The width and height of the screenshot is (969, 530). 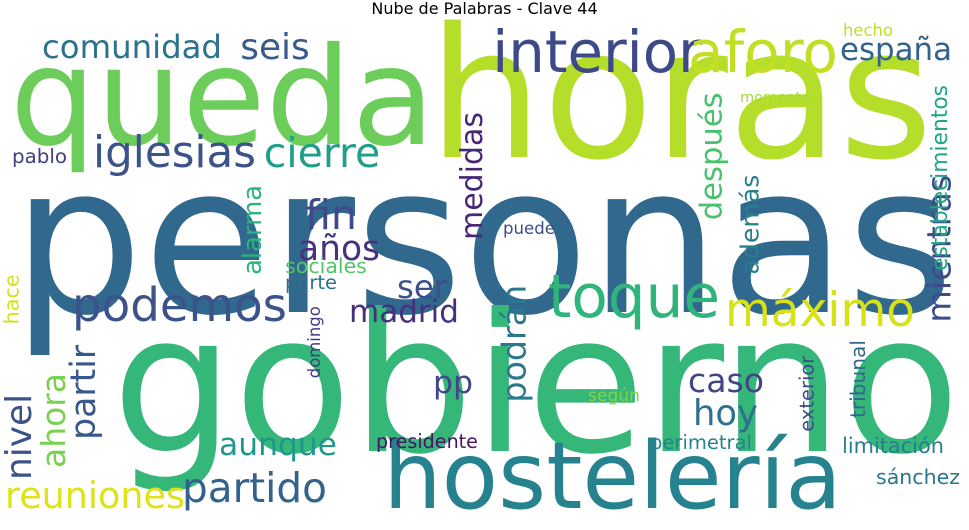 I want to click on word-hoy: hoy, so click(x=725, y=414).